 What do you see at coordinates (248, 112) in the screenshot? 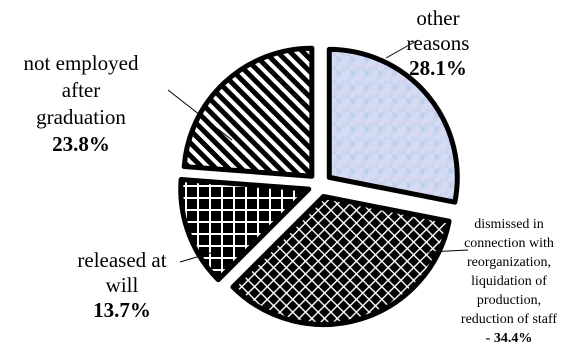
I see `slice-not-employed` at bounding box center [248, 112].